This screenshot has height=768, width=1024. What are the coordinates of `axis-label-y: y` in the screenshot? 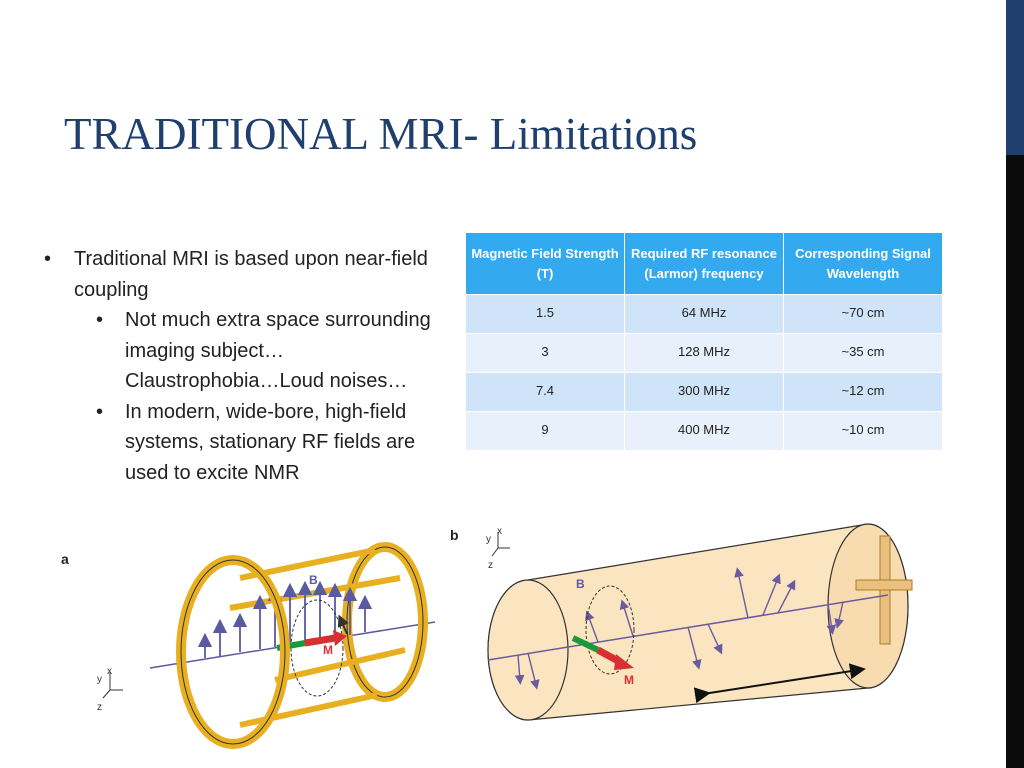 It's located at (99, 679).